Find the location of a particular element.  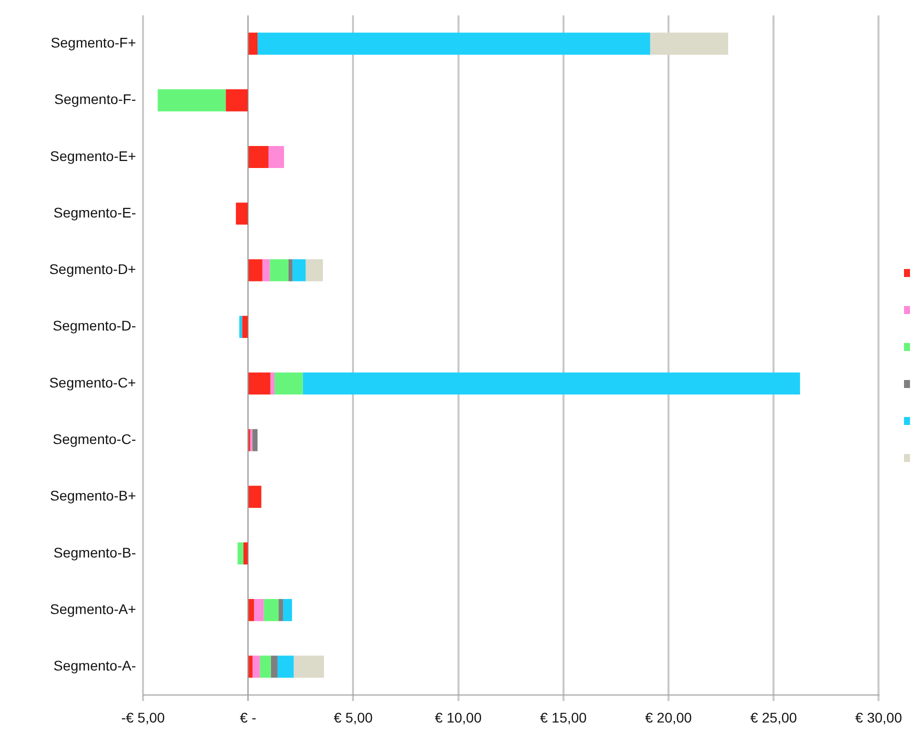

x-tick-label: € - is located at coordinates (248, 717).